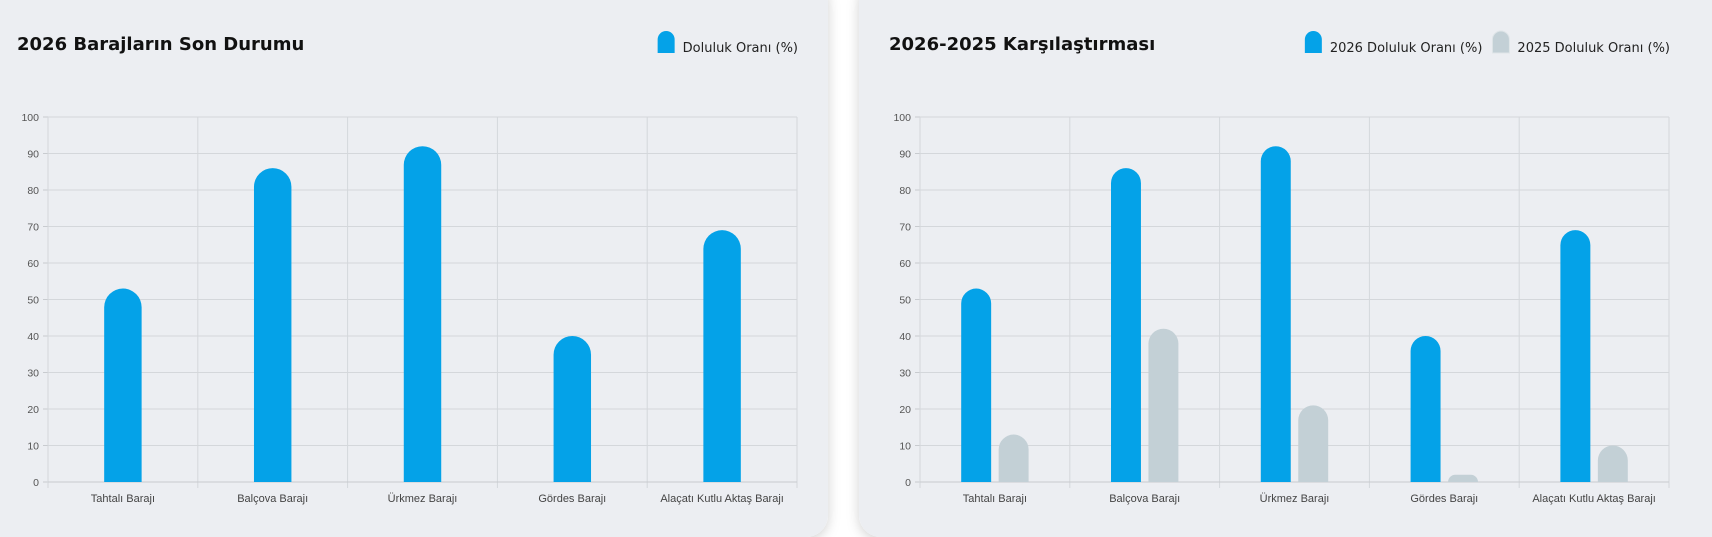  I want to click on chart-title: 2026-2025 Karşılaştırması, so click(1022, 44).